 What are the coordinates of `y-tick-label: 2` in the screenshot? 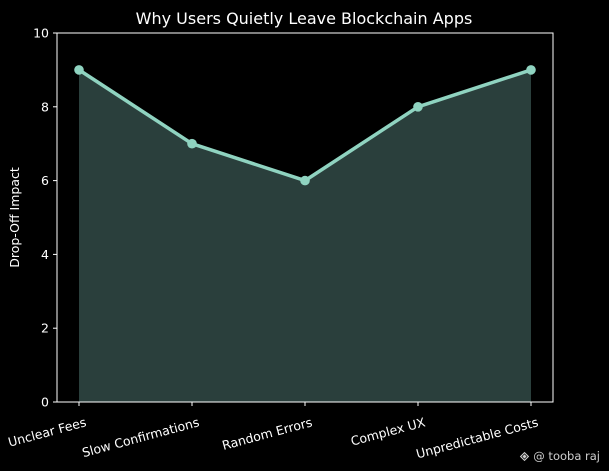 It's located at (45, 328).